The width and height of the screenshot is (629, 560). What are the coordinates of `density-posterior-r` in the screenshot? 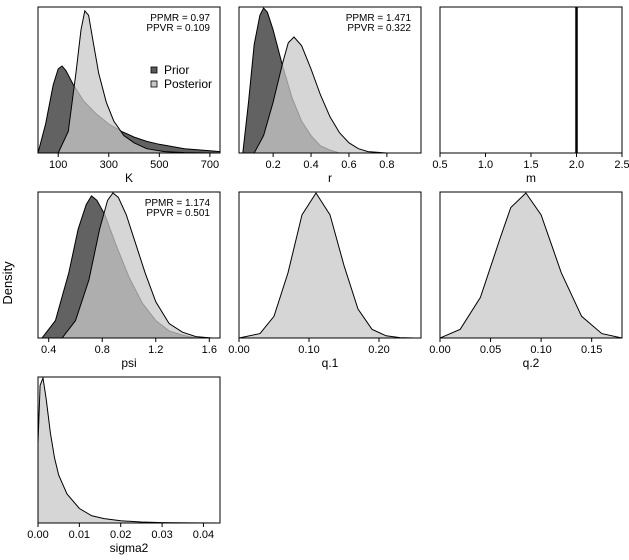 It's located at (320, 94).